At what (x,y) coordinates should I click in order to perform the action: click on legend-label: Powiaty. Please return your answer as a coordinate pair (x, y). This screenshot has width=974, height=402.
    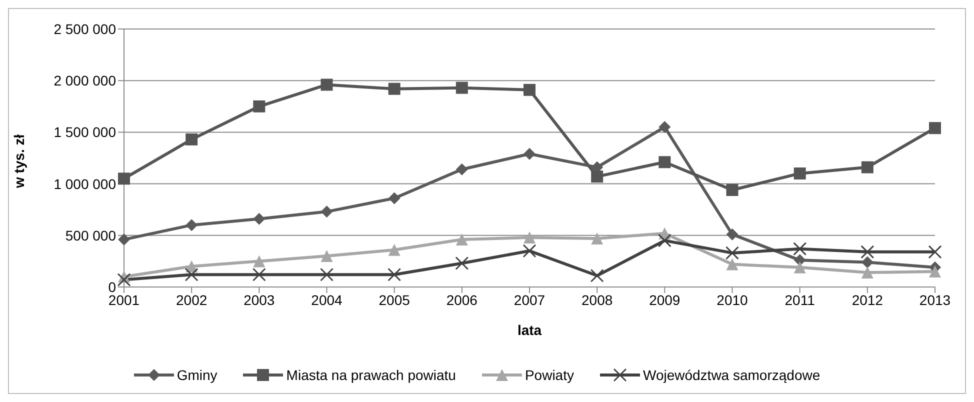
    Looking at the image, I should click on (549, 375).